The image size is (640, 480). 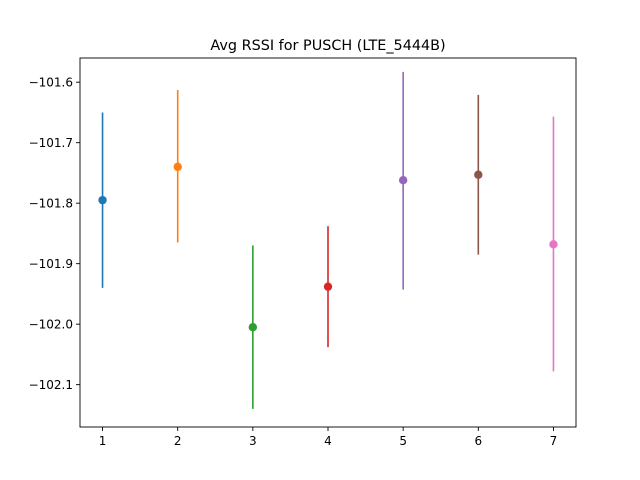 I want to click on x-tick-label: 3, so click(x=253, y=441).